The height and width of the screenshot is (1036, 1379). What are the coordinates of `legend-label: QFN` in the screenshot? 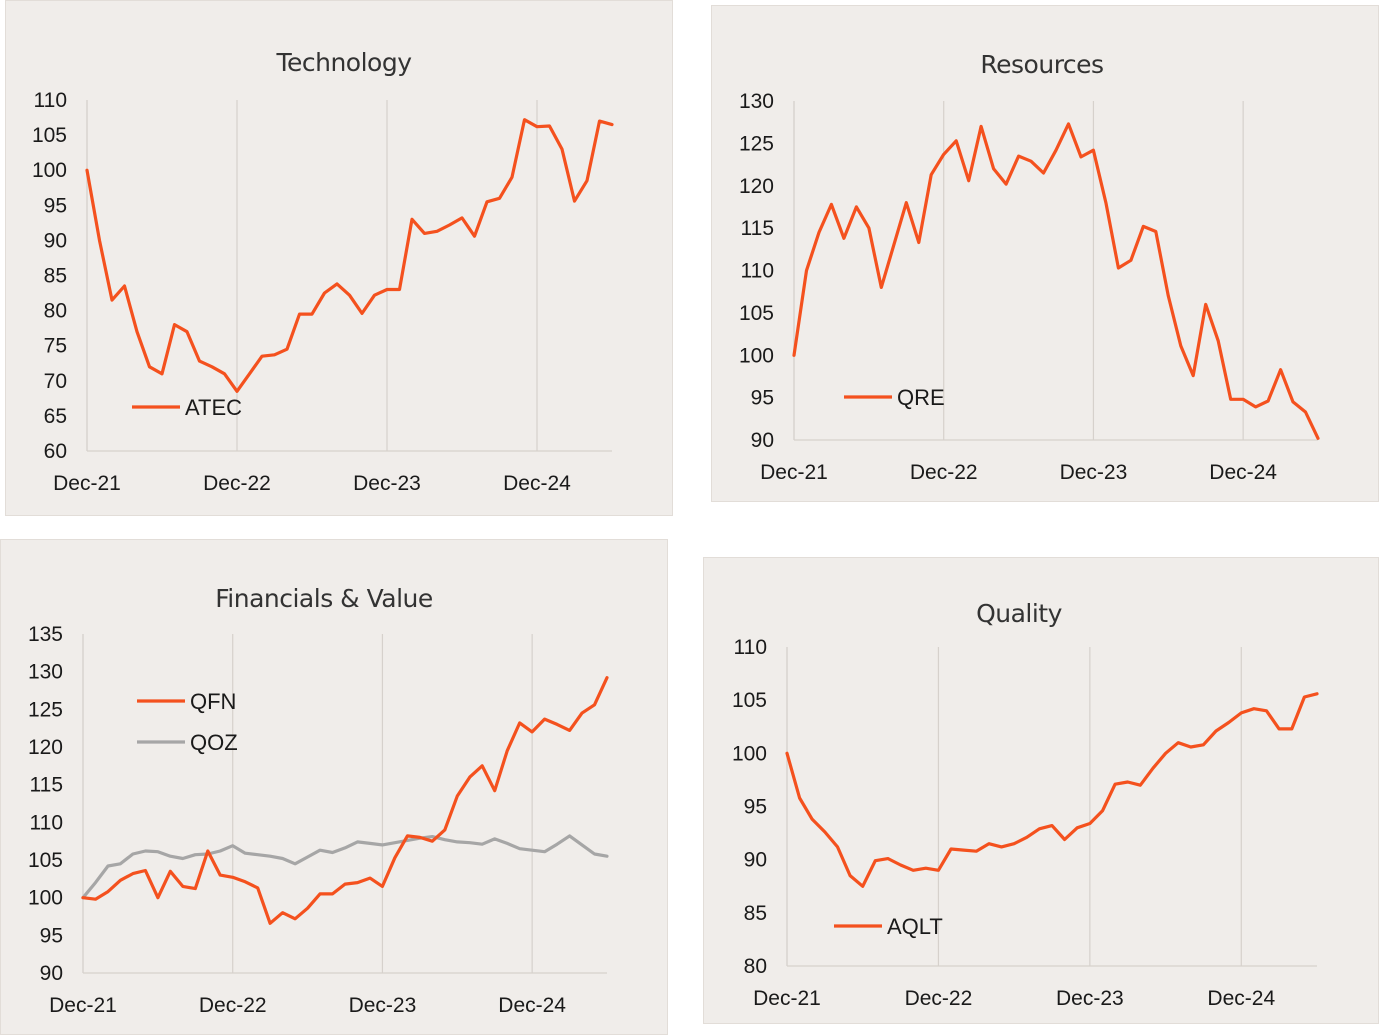 It's located at (213, 701).